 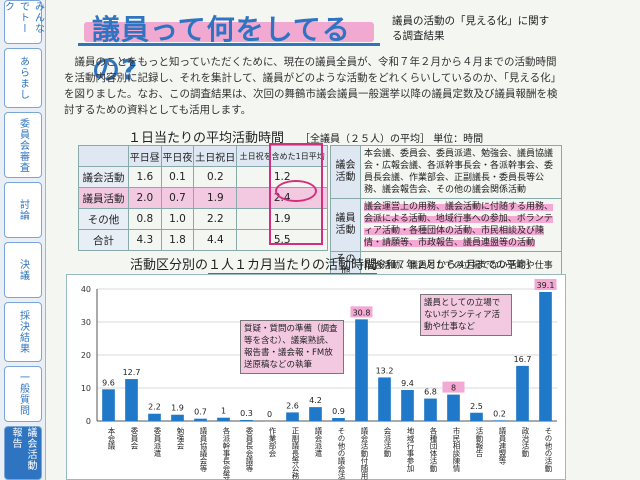 What do you see at coordinates (157, 442) in the screenshot?
I see `x-tick-label: 委員派遣` at bounding box center [157, 442].